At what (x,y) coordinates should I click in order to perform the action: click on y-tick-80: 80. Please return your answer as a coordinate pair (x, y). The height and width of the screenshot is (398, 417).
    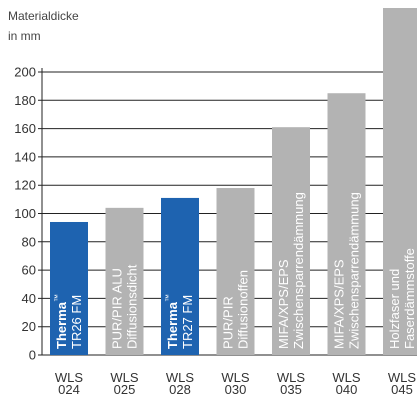
    Looking at the image, I should click on (29, 241).